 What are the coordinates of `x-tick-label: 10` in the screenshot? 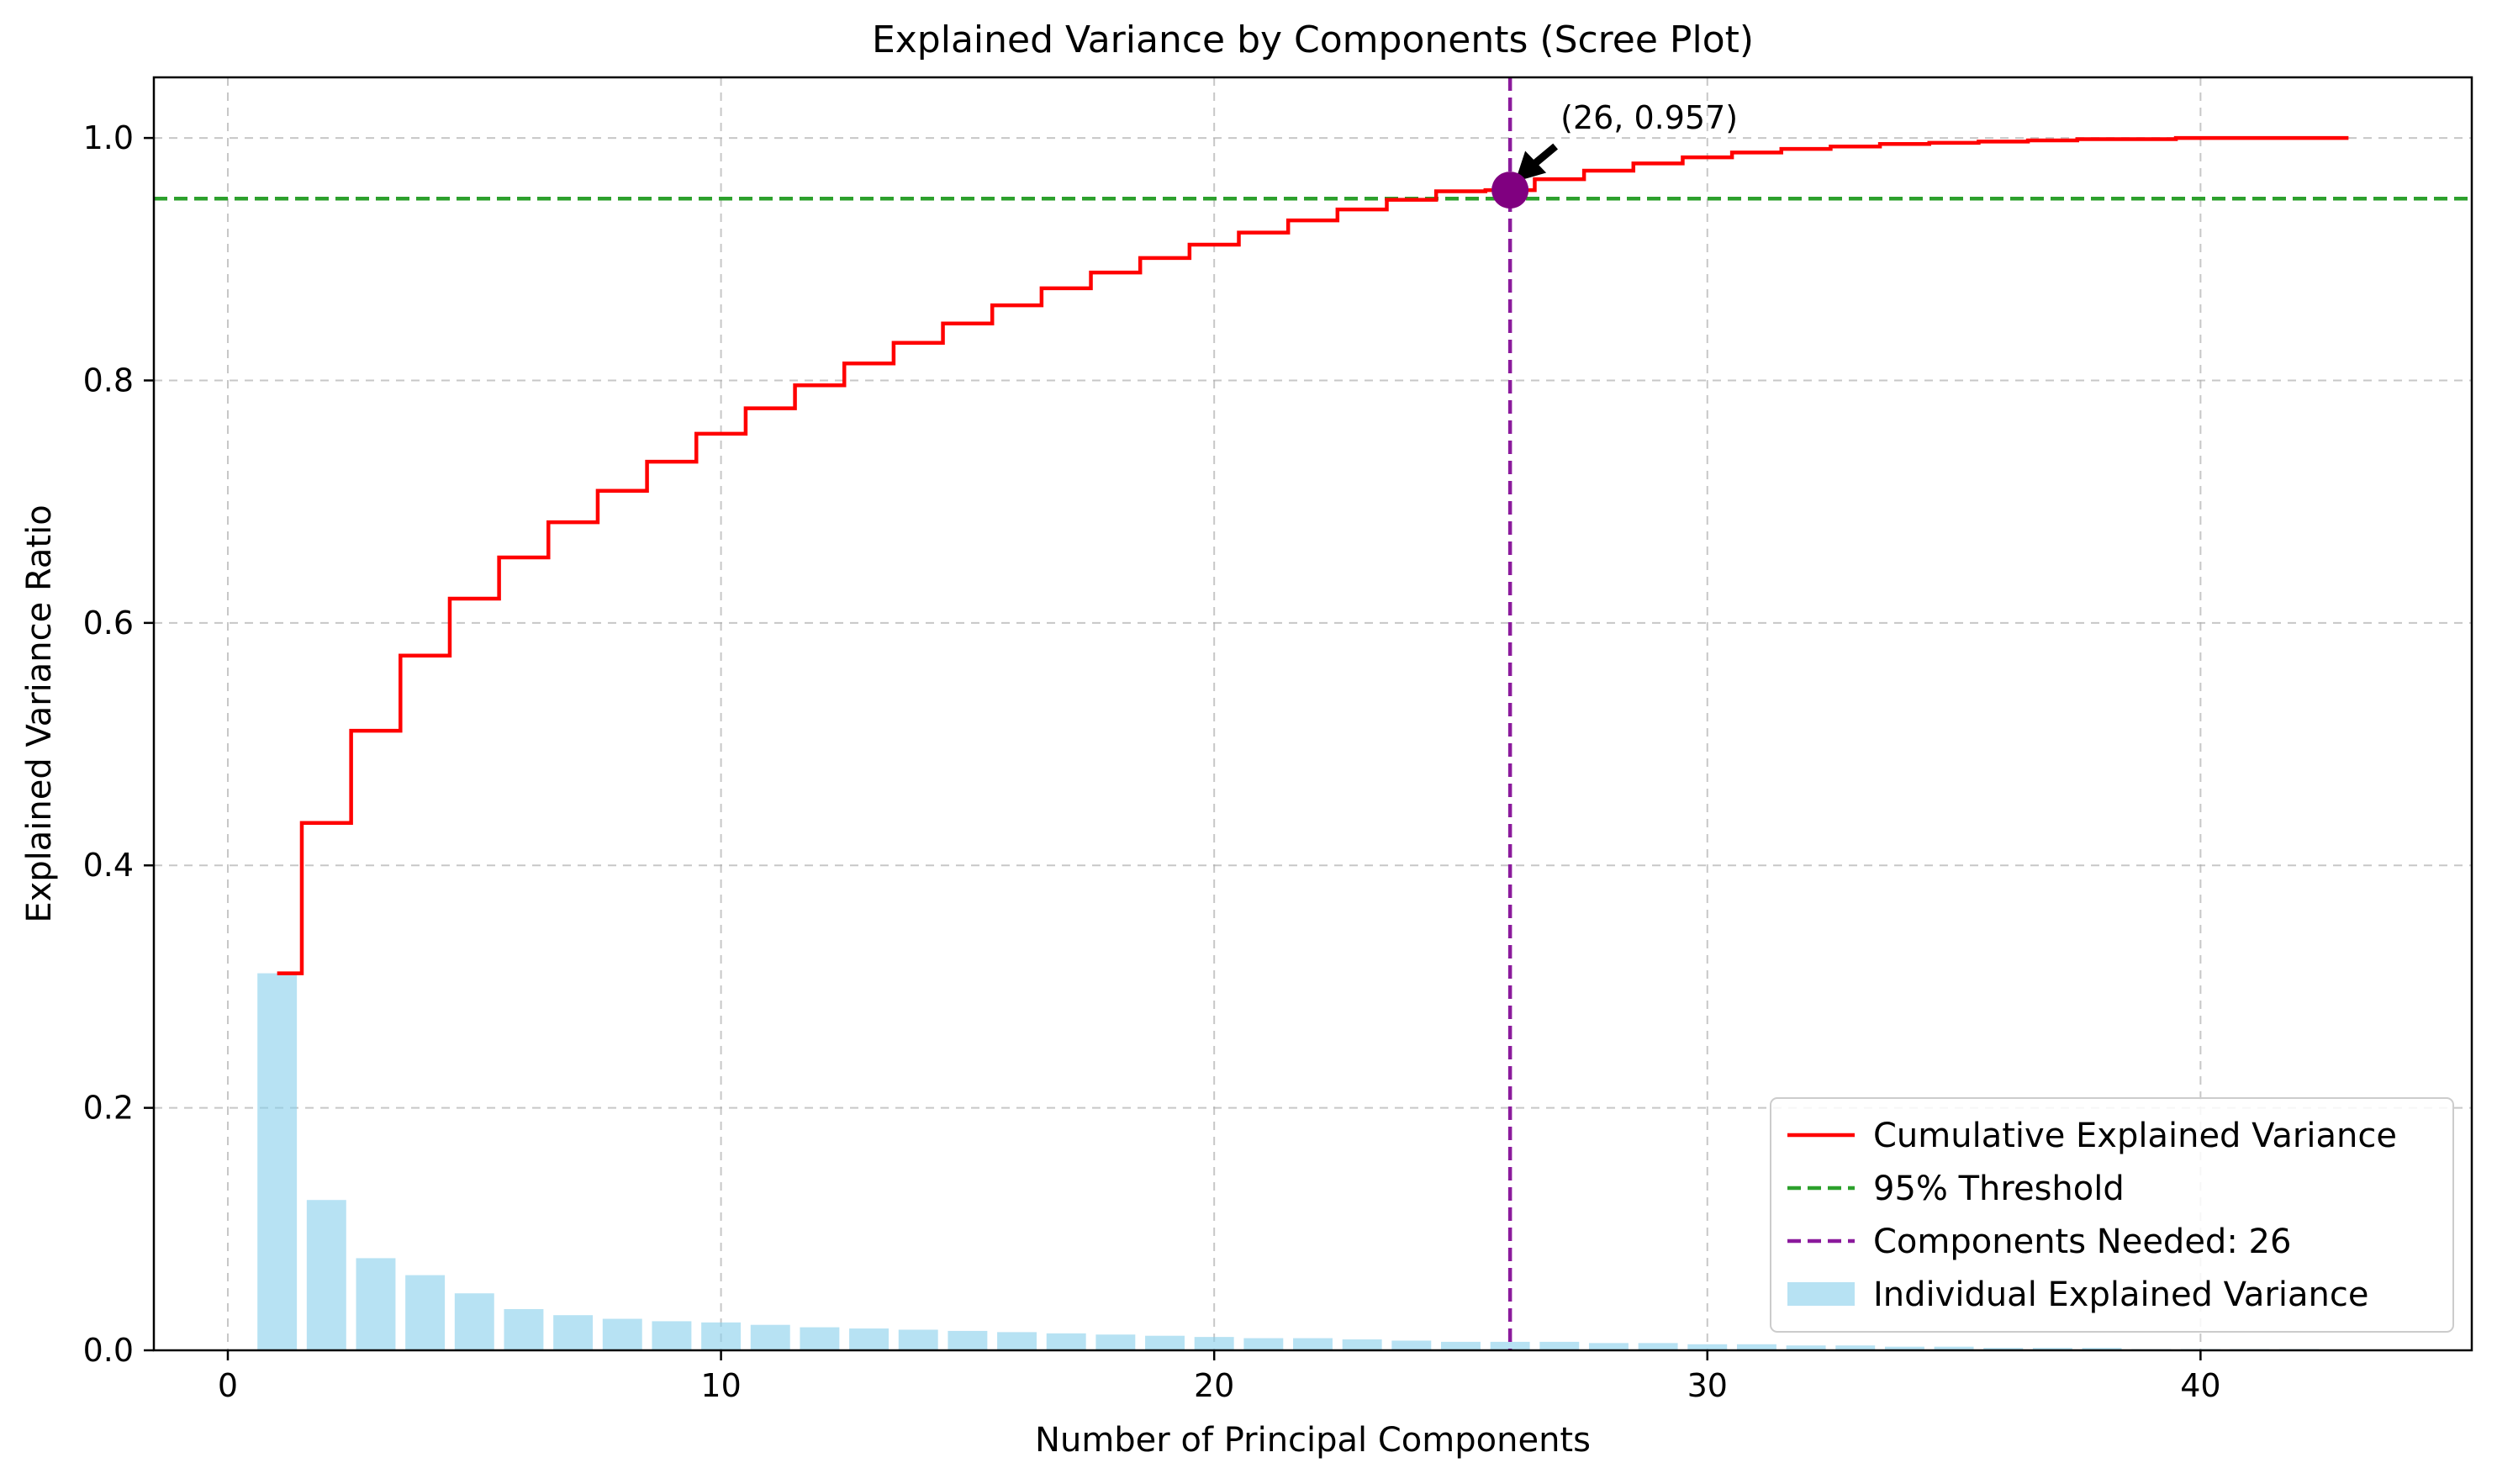 It's located at (720, 1385).